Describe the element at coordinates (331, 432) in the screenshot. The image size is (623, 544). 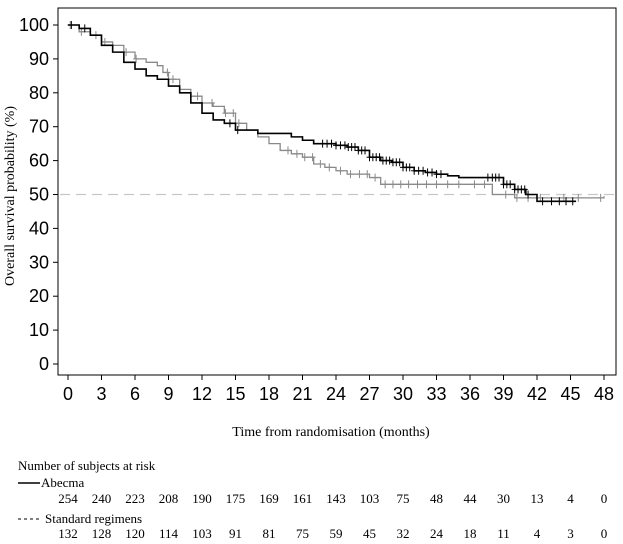
I see `x-axis-title: Time from randomisation (months)` at that location.